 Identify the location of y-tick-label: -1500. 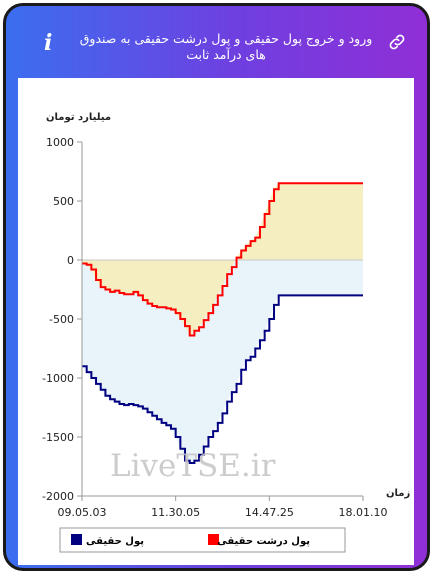
(58, 437).